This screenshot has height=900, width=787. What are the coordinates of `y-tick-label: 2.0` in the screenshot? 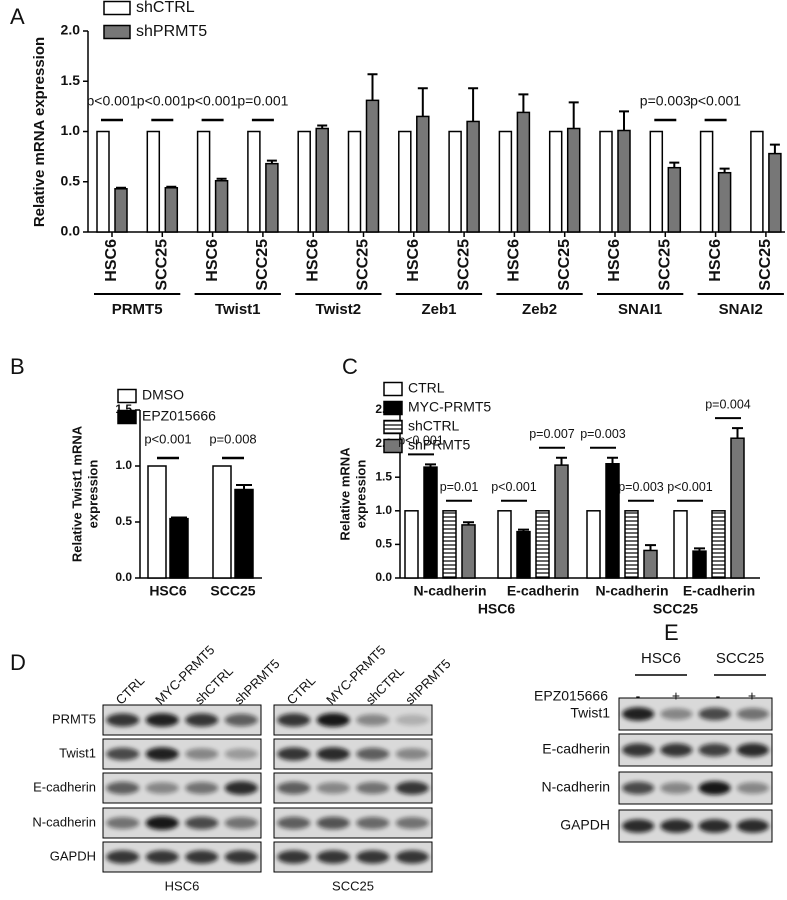 It's located at (71, 30).